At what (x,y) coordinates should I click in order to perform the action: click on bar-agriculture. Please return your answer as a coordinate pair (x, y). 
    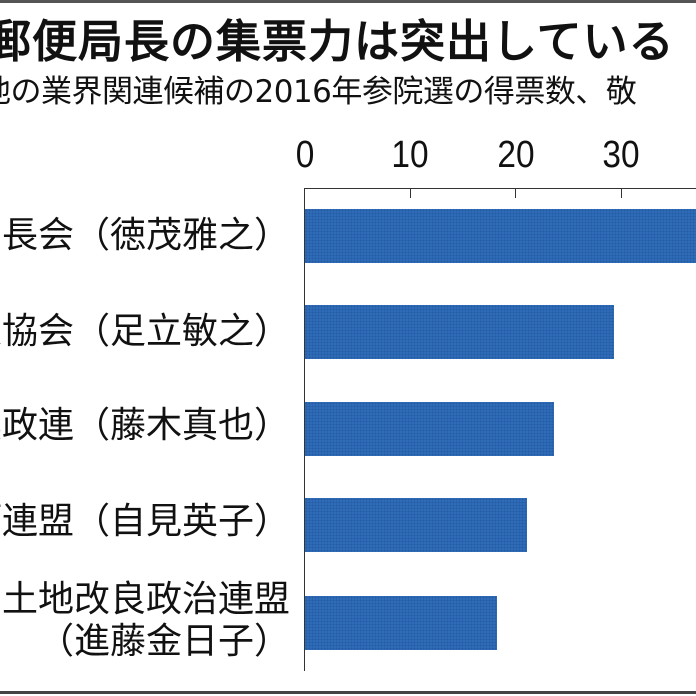
    Looking at the image, I should click on (429, 429).